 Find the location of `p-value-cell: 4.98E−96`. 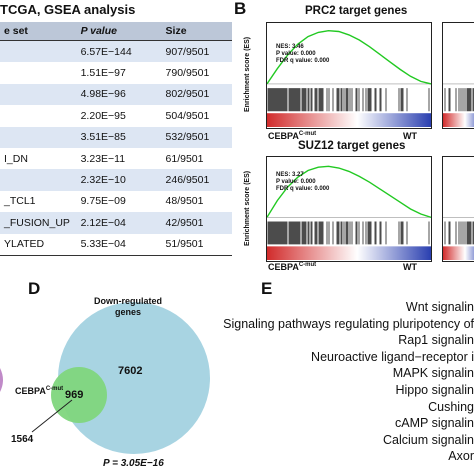

p-value-cell: 4.98E−96 is located at coordinates (119, 94).